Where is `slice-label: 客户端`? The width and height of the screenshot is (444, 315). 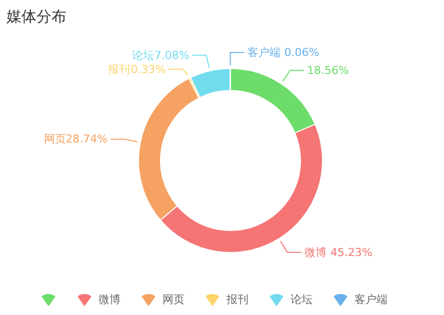 slice-label: 客户端 is located at coordinates (263, 52).